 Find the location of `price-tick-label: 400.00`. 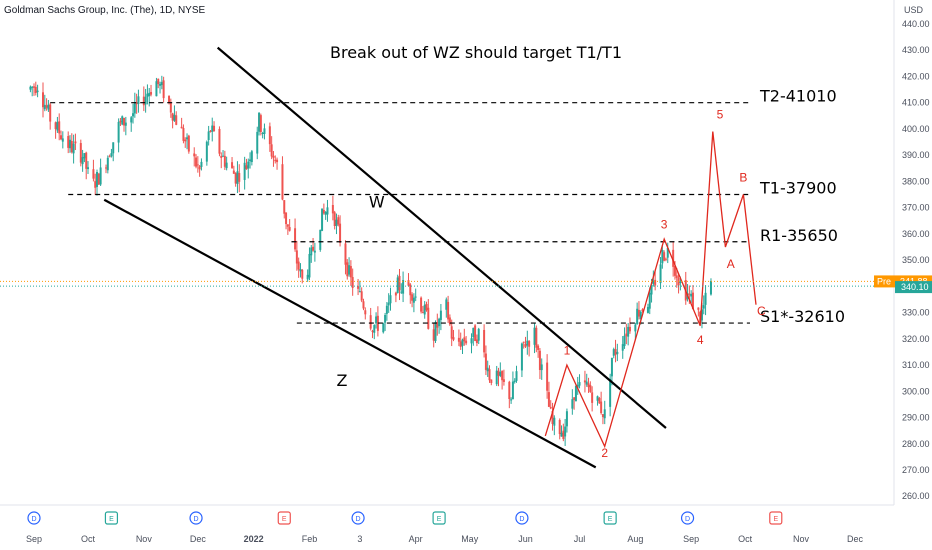

price-tick-label: 400.00 is located at coordinates (916, 129).